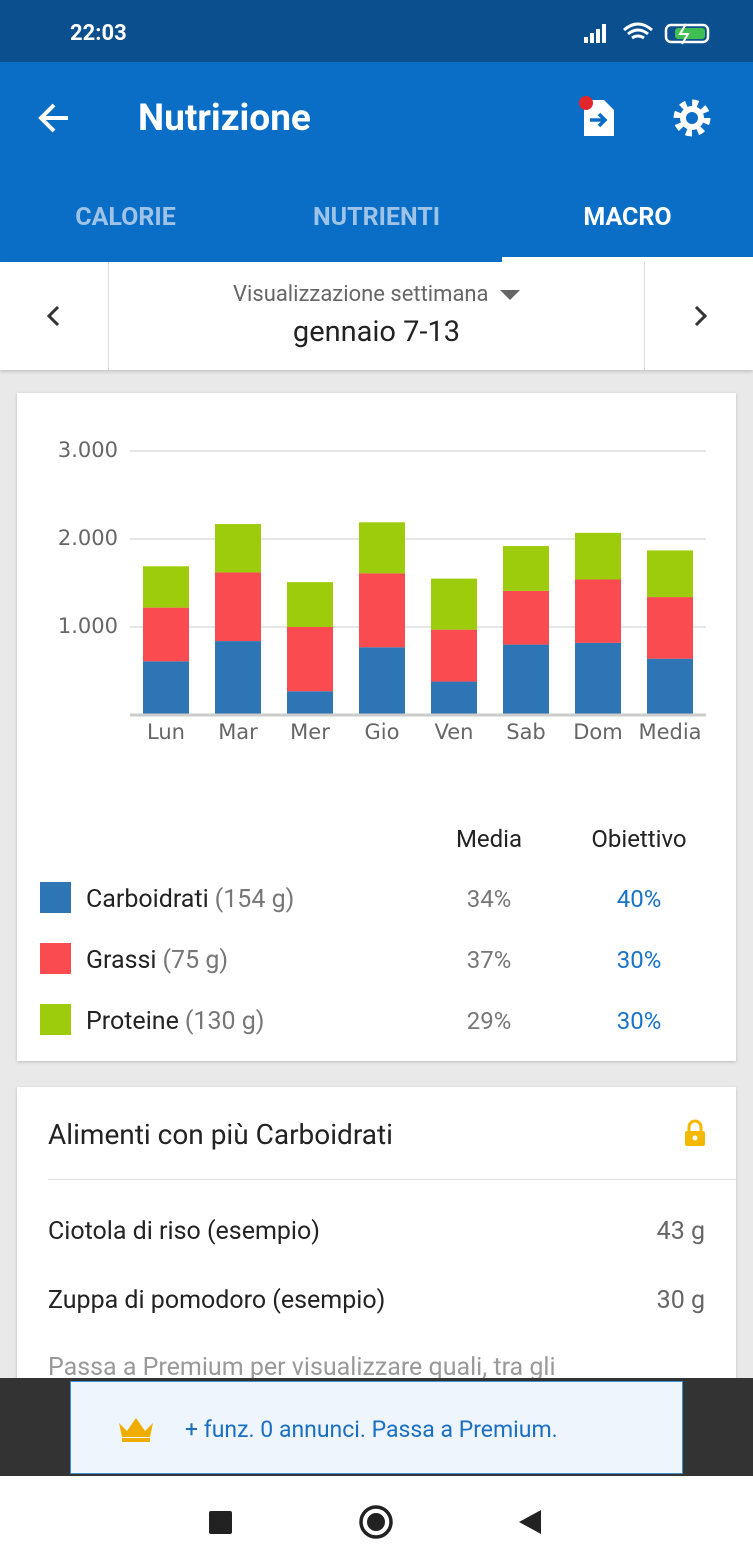  What do you see at coordinates (224, 1021) in the screenshot?
I see `legend-amount: (130 g)` at bounding box center [224, 1021].